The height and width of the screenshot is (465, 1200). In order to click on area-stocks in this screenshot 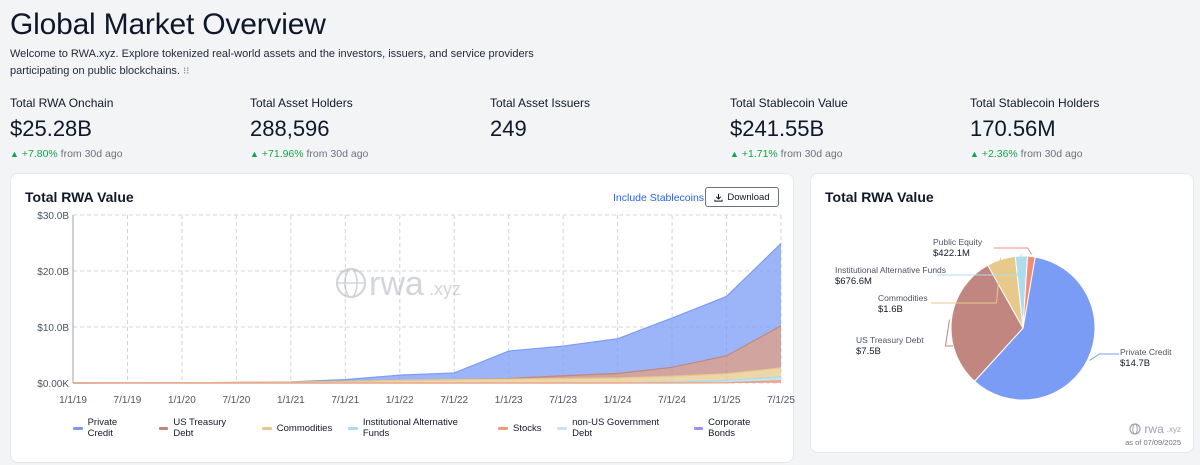, I will do `click(427, 381)`.